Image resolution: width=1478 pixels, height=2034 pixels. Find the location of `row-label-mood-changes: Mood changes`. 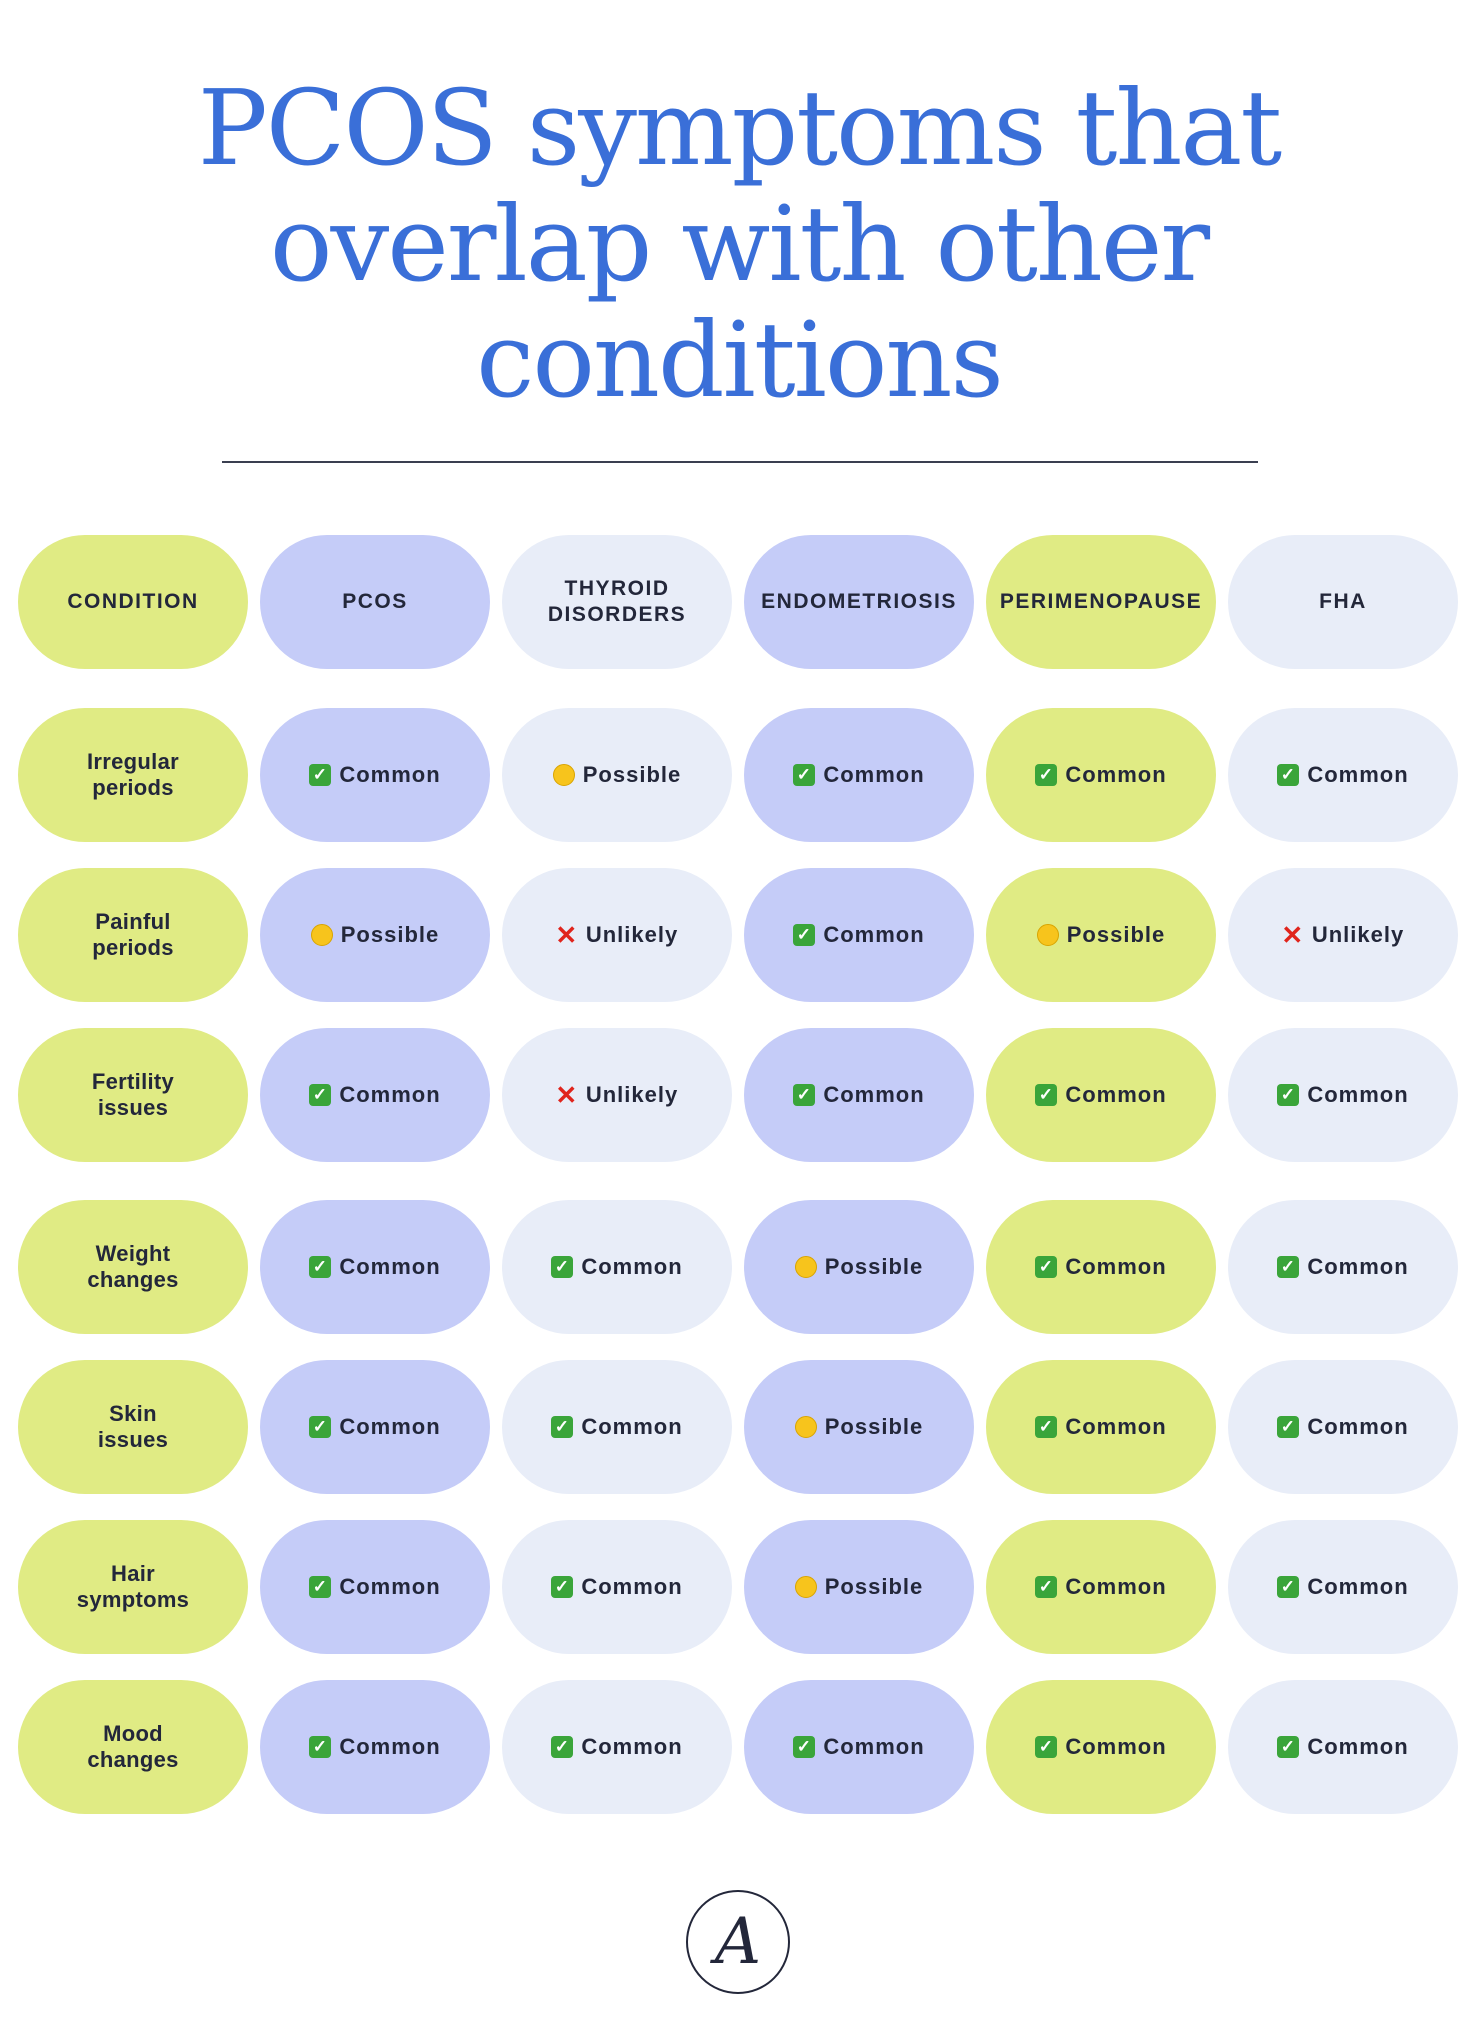

row-label-mood-changes: Mood changes is located at coordinates (133, 1747).